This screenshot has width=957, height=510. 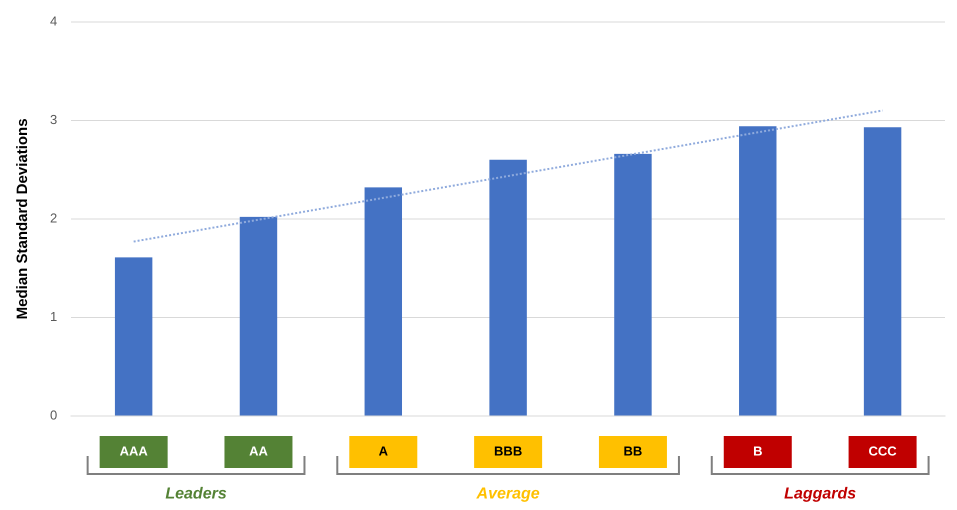 What do you see at coordinates (258, 451) in the screenshot?
I see `x-tick-label: AA` at bounding box center [258, 451].